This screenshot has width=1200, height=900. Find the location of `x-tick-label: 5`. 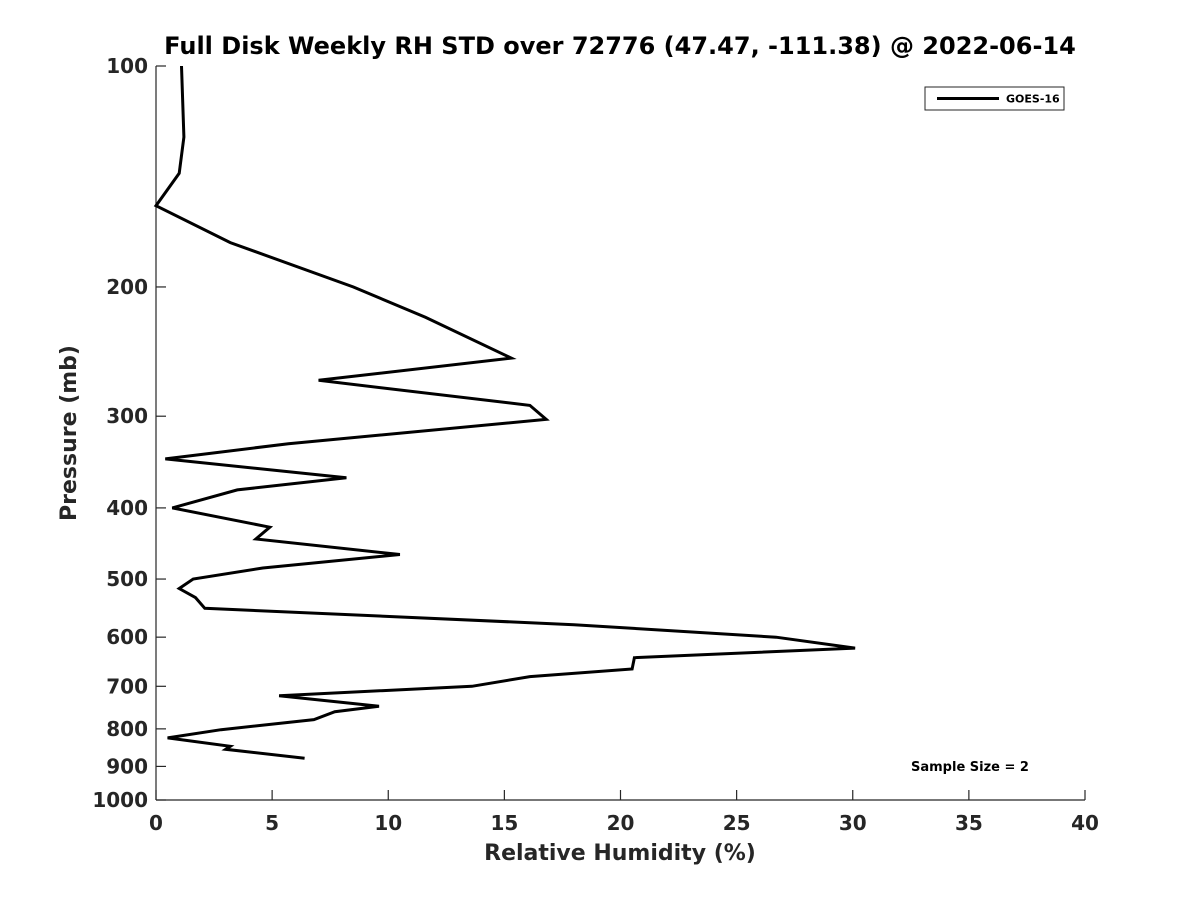

x-tick-label: 5 is located at coordinates (272, 823).